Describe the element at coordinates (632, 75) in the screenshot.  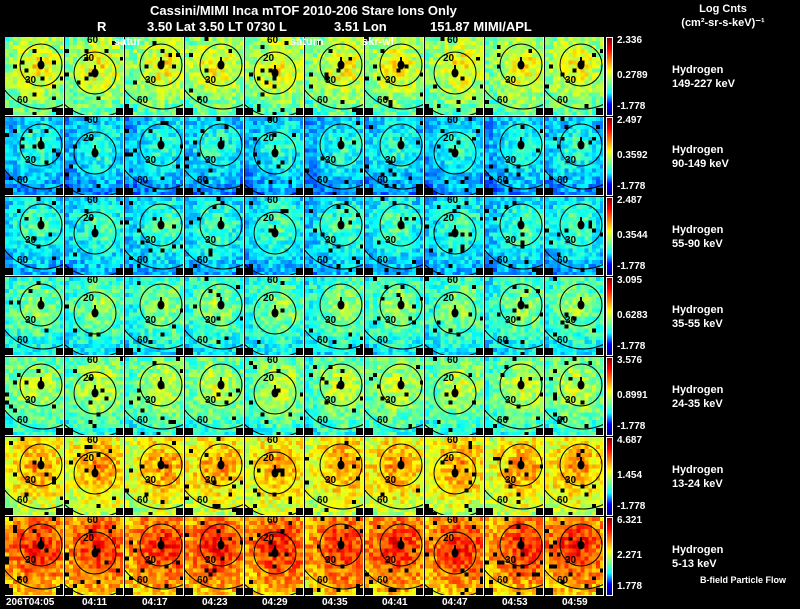
I see `colorbar-mid: 0.2789` at that location.